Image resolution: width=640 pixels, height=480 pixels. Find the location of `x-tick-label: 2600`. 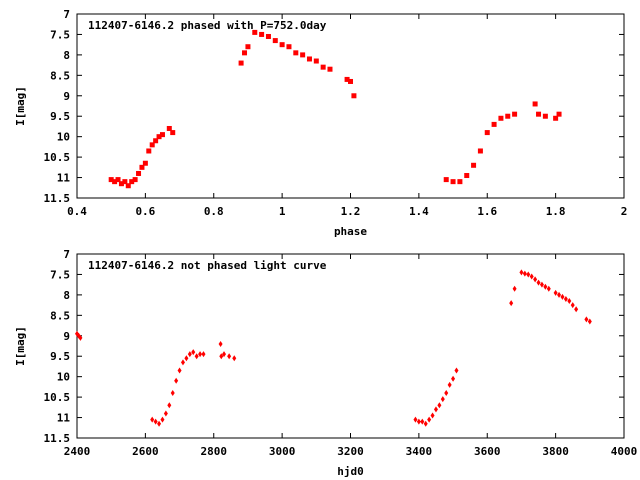

x-tick-label: 2600 is located at coordinates (145, 451).